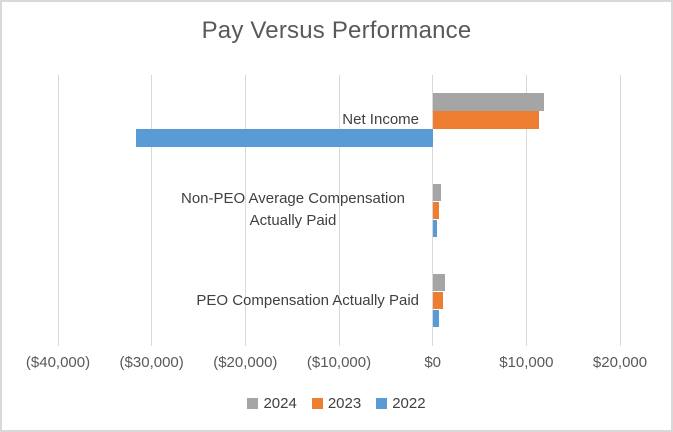 The width and height of the screenshot is (673, 432). I want to click on legend-swatch-2022, so click(382, 403).